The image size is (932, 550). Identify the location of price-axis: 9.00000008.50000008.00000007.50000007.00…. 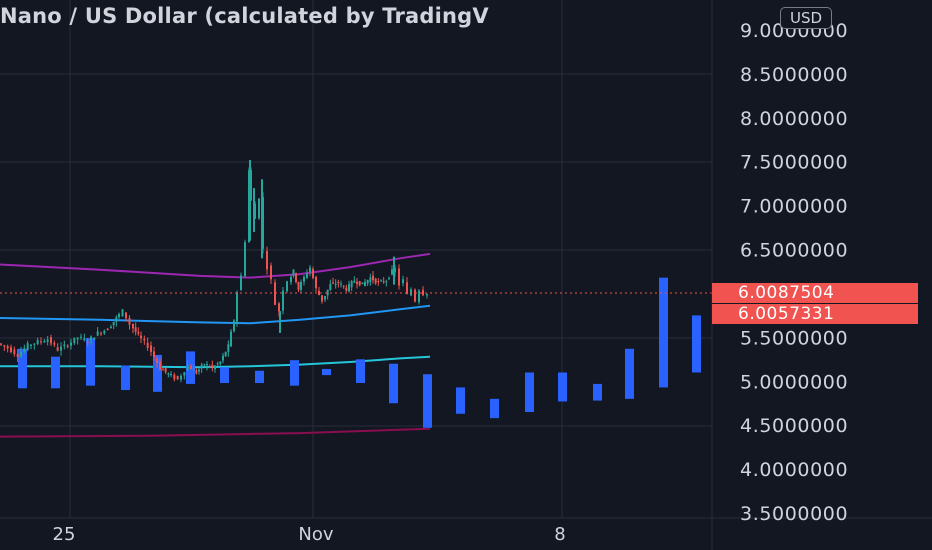
(794, 272).